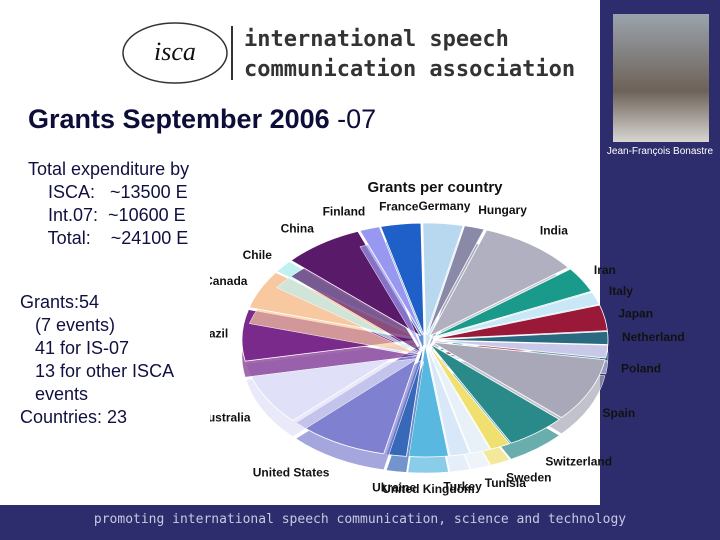 The image size is (720, 540). What do you see at coordinates (291, 472) in the screenshot?
I see `slice-label: United States` at bounding box center [291, 472].